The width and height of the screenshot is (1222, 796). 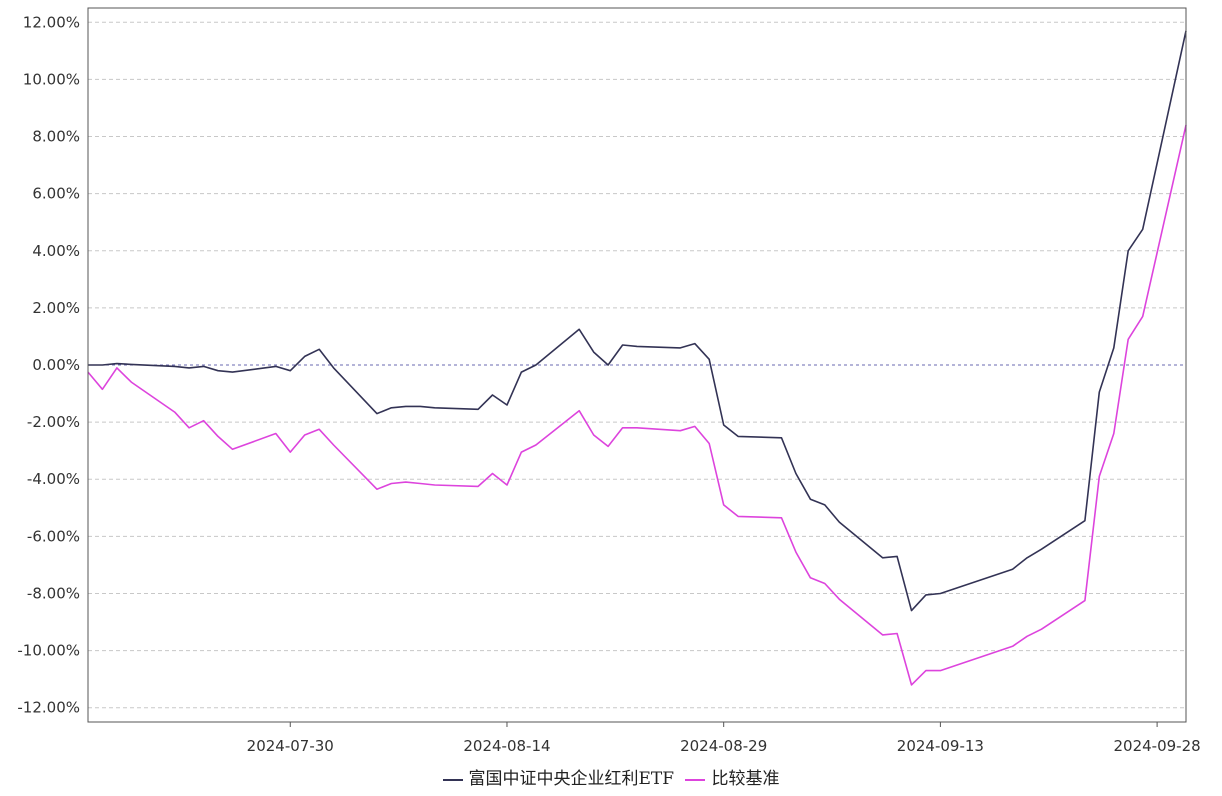 I want to click on y-tick-label: -2.00%, so click(x=53, y=422).